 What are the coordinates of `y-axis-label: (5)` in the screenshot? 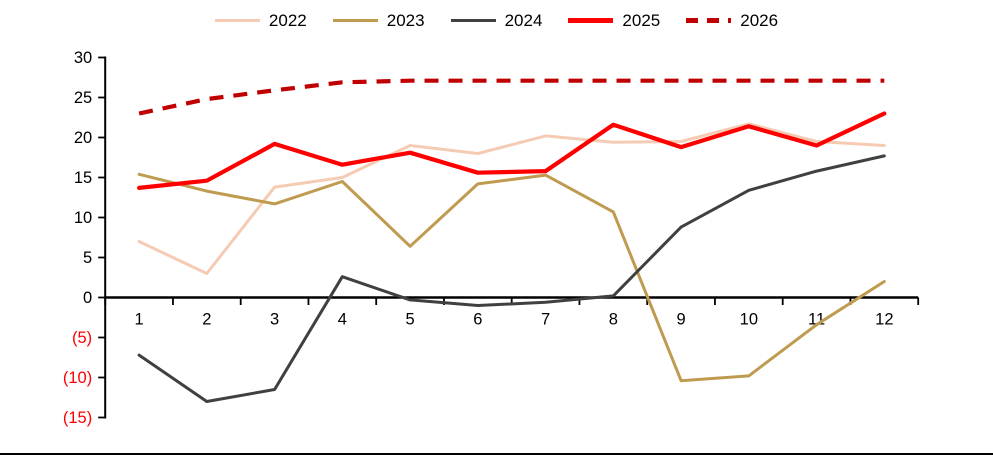 It's located at (82, 338).